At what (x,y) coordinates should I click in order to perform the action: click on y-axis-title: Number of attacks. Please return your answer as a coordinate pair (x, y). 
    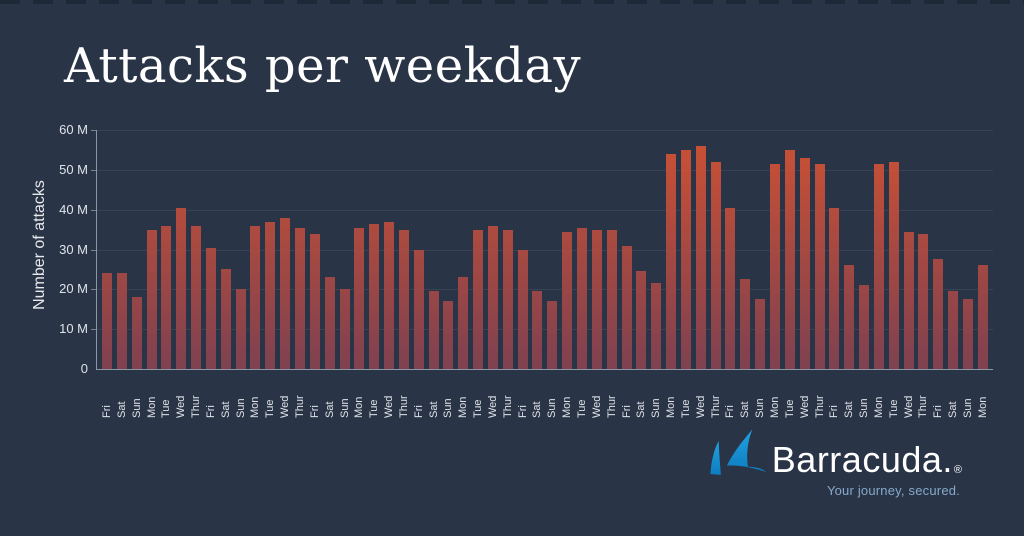
    Looking at the image, I should click on (39, 245).